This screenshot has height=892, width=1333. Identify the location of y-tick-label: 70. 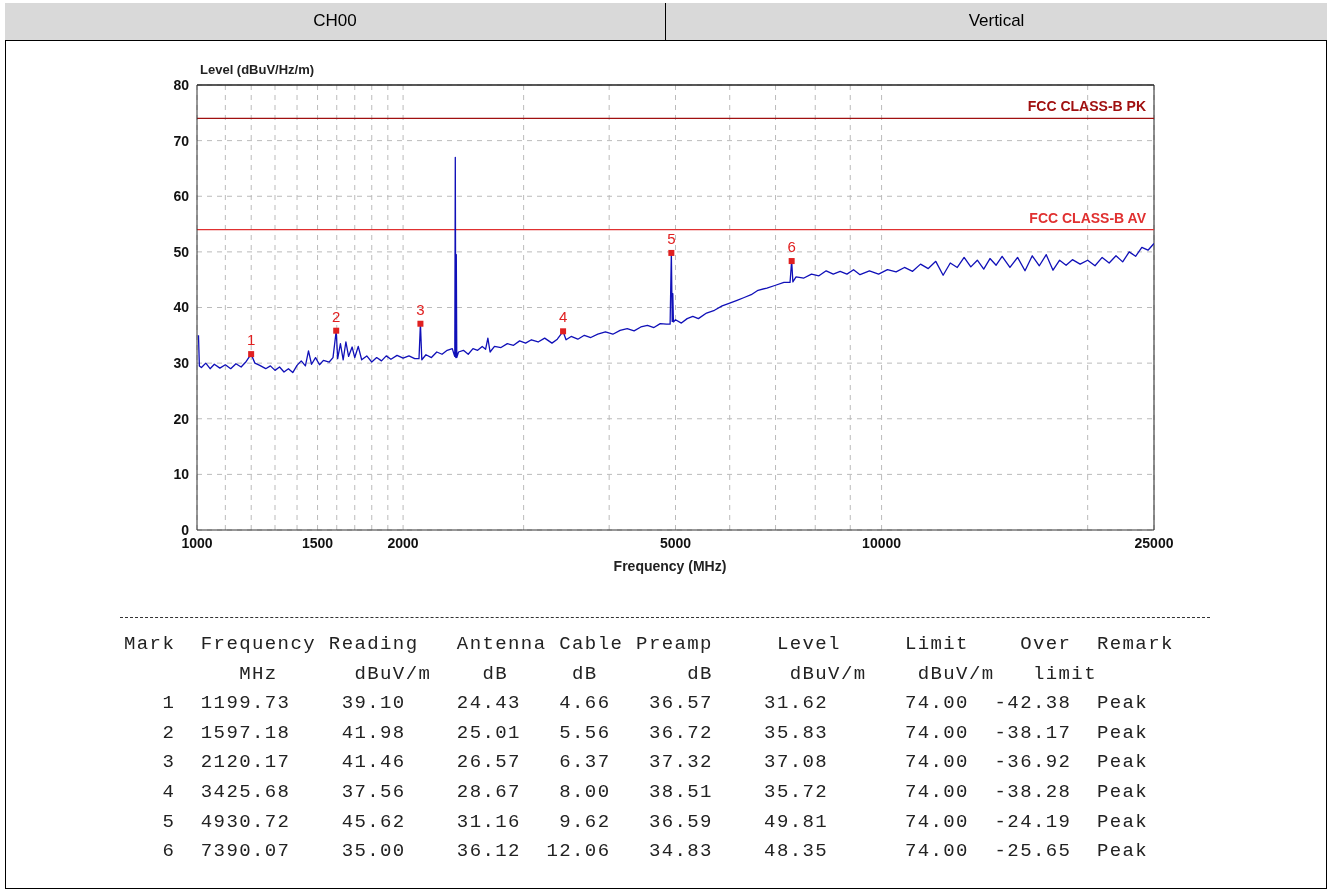
(181, 140).